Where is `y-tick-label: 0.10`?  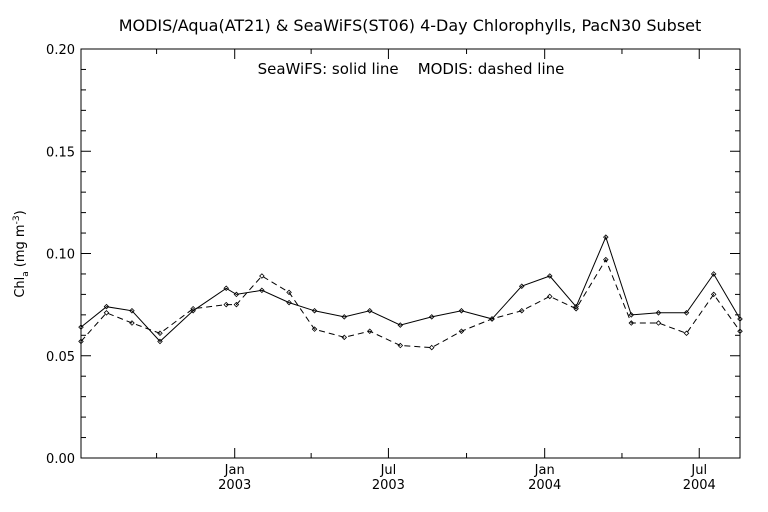 y-tick-label: 0.10 is located at coordinates (60, 255).